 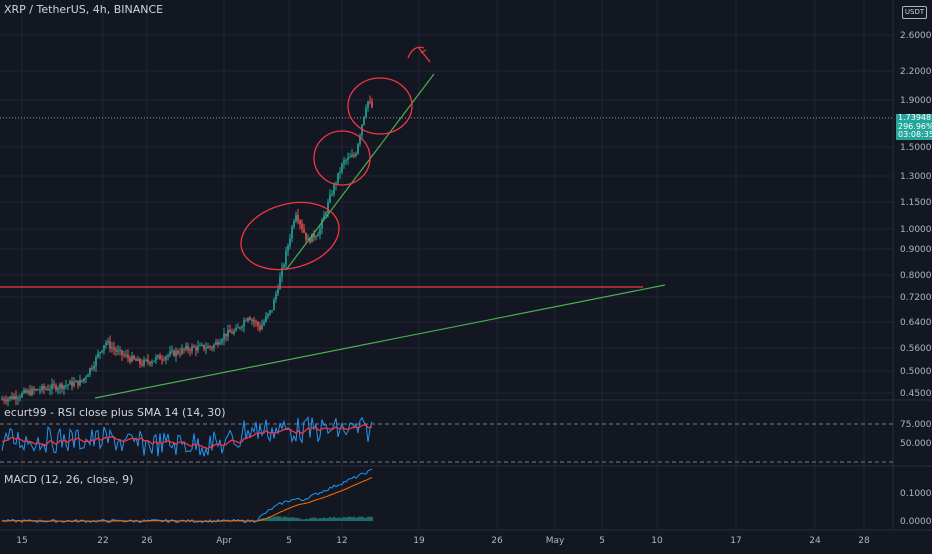 I want to click on rsi-indicator-label: ecurt99 - RSI close plus SMA 14 (14, 30), so click(x=115, y=412).